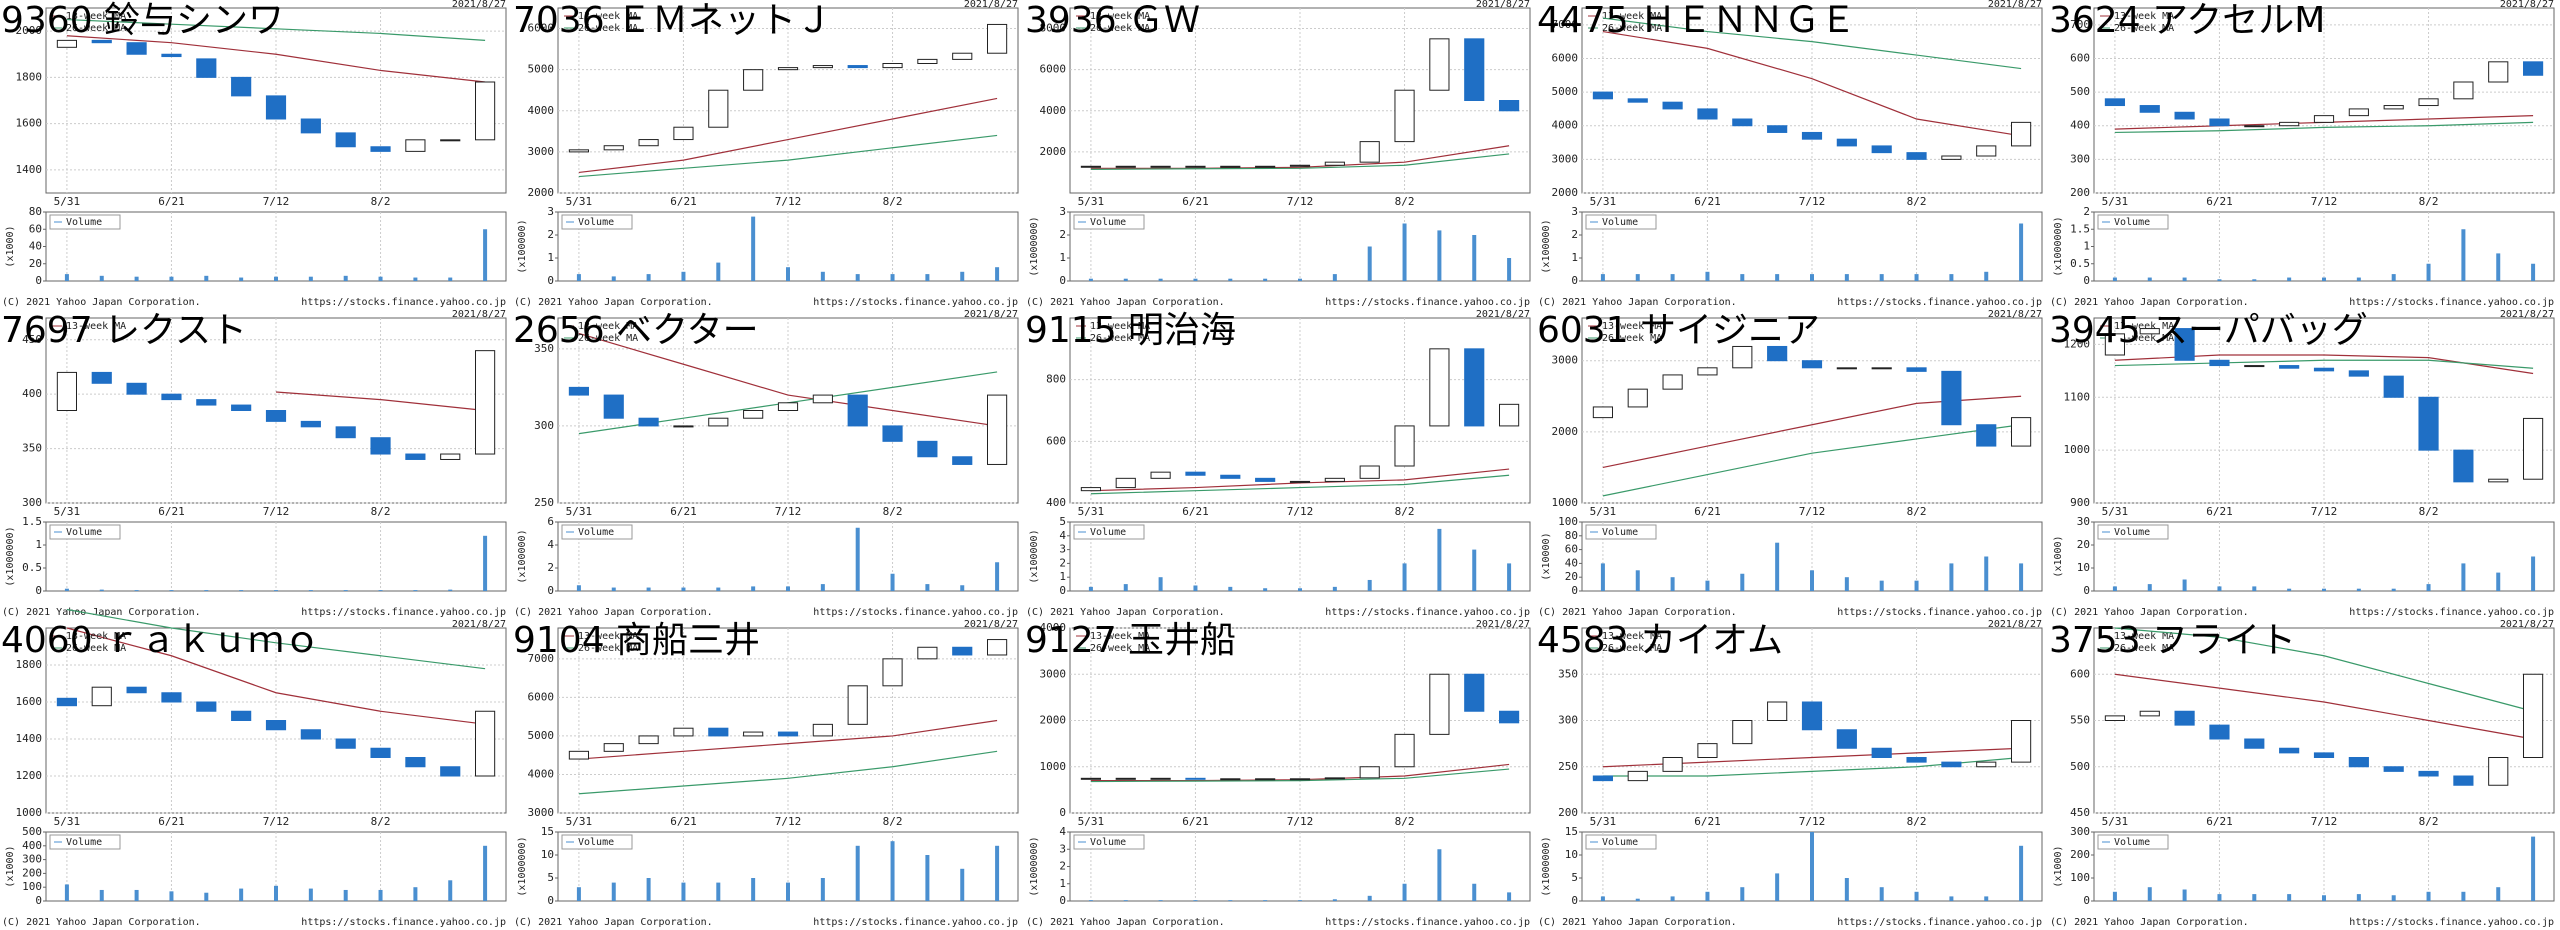 The width and height of the screenshot is (2560, 930). Describe the element at coordinates (35, 263) in the screenshot. I see `volume-tick-label: 20` at that location.